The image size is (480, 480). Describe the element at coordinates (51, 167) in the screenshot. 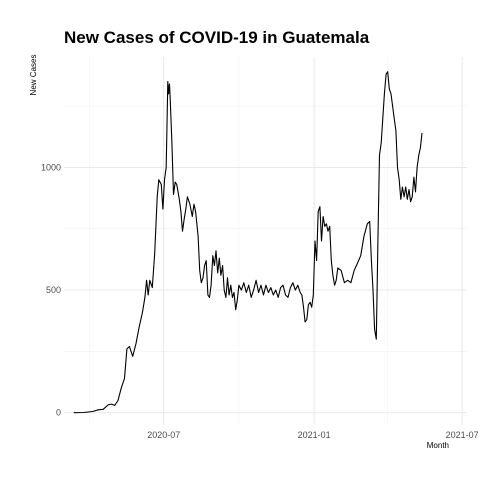

I see `y-tick-label: 1000` at that location.